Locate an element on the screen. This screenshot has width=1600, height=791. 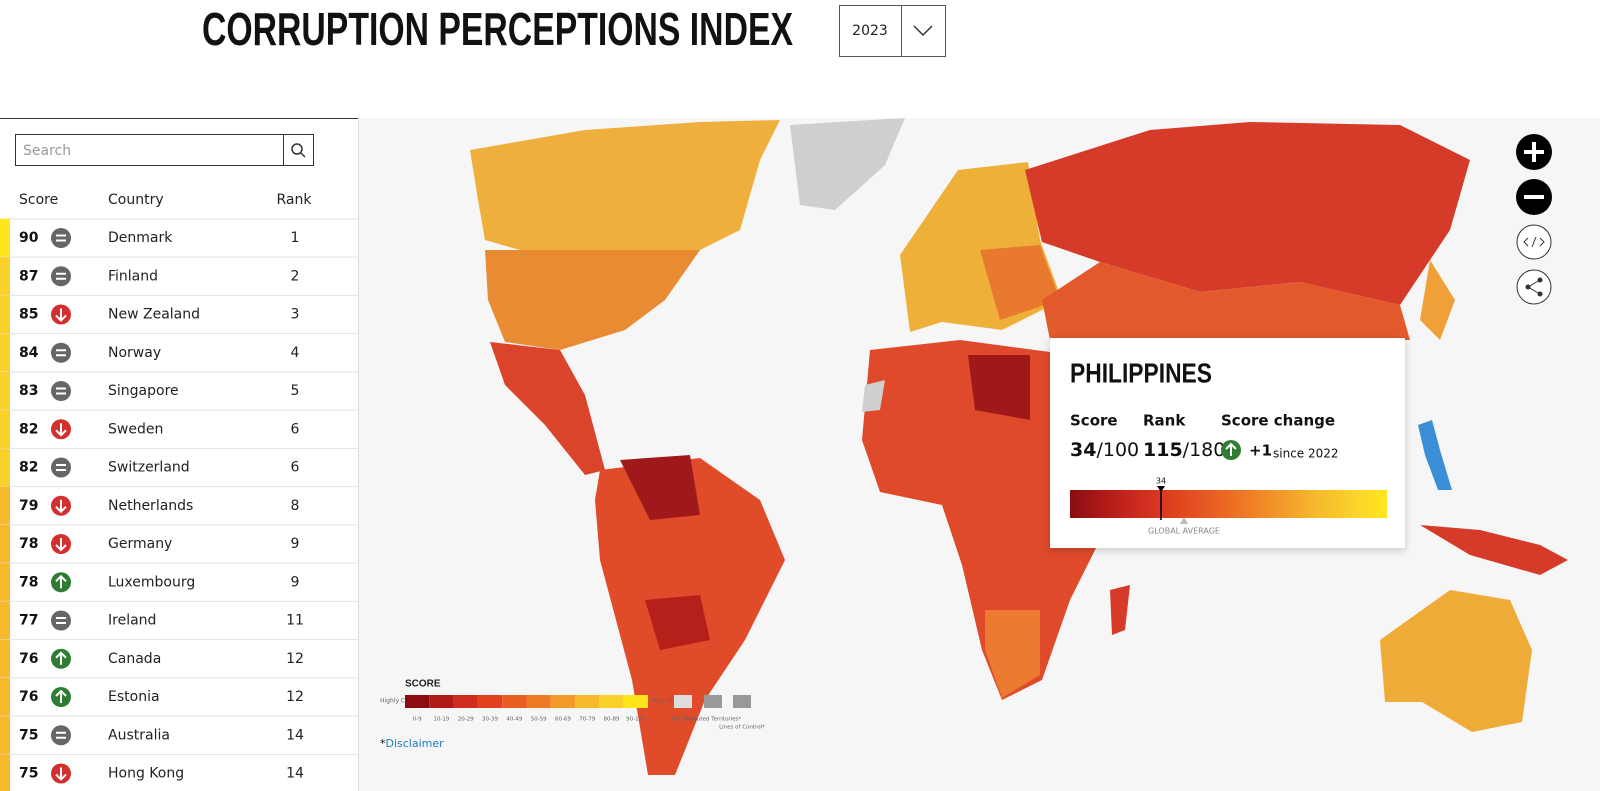
score-marker-label: 34 is located at coordinates (1161, 481).